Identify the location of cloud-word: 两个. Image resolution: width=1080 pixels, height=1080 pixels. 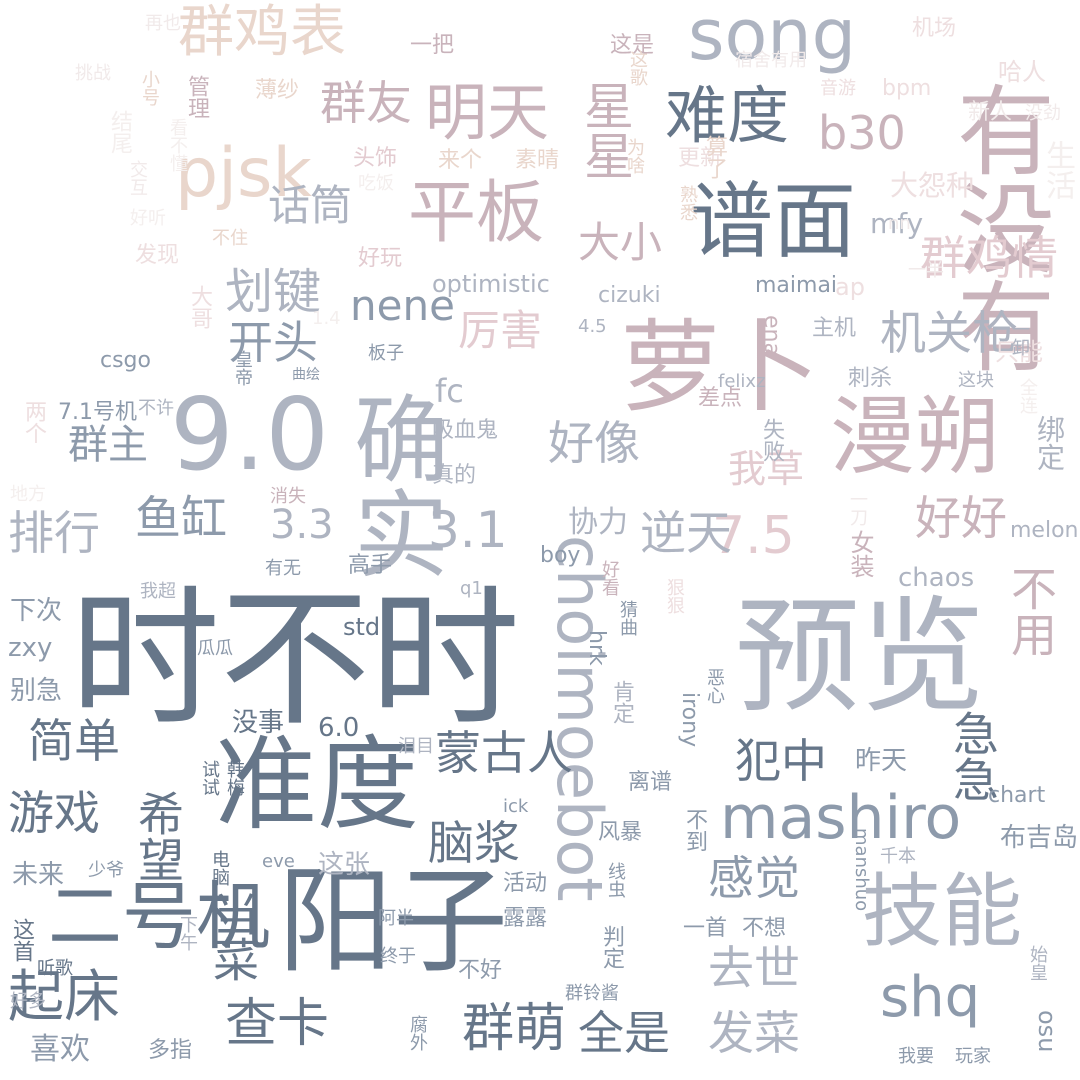
(33, 422).